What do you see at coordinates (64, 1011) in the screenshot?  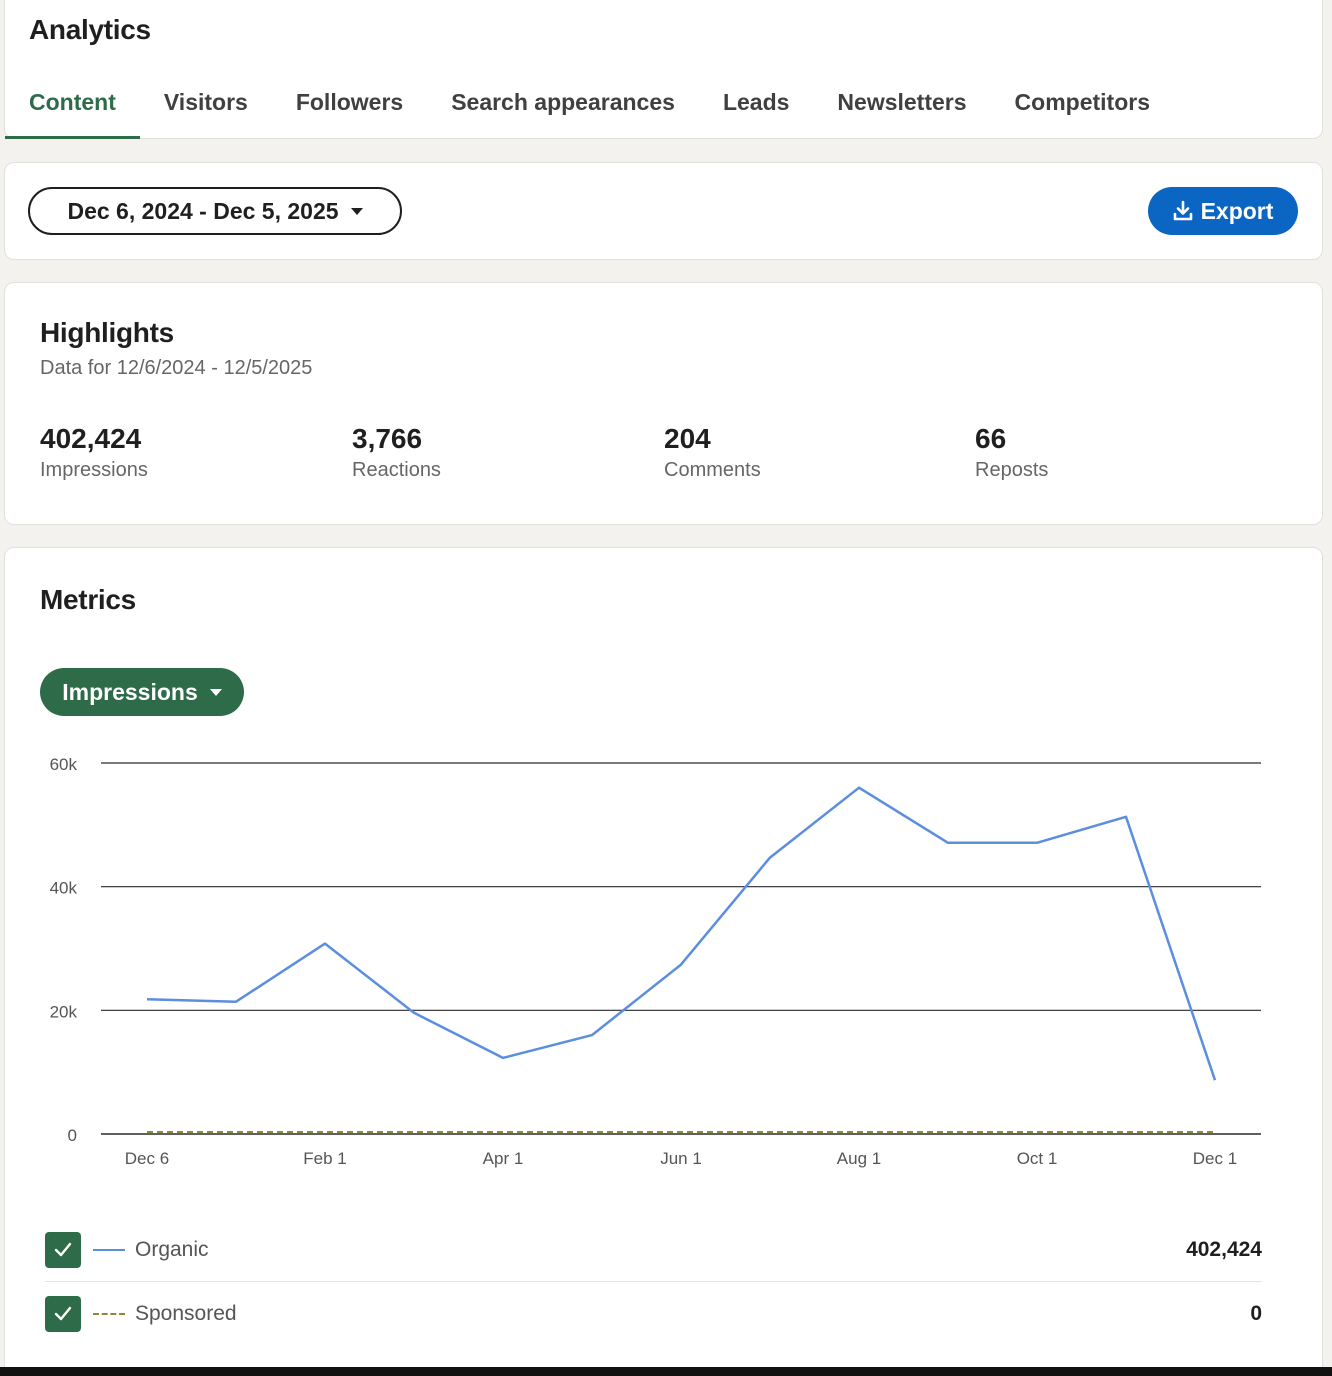 I see `y-tick-label: 20k` at bounding box center [64, 1011].